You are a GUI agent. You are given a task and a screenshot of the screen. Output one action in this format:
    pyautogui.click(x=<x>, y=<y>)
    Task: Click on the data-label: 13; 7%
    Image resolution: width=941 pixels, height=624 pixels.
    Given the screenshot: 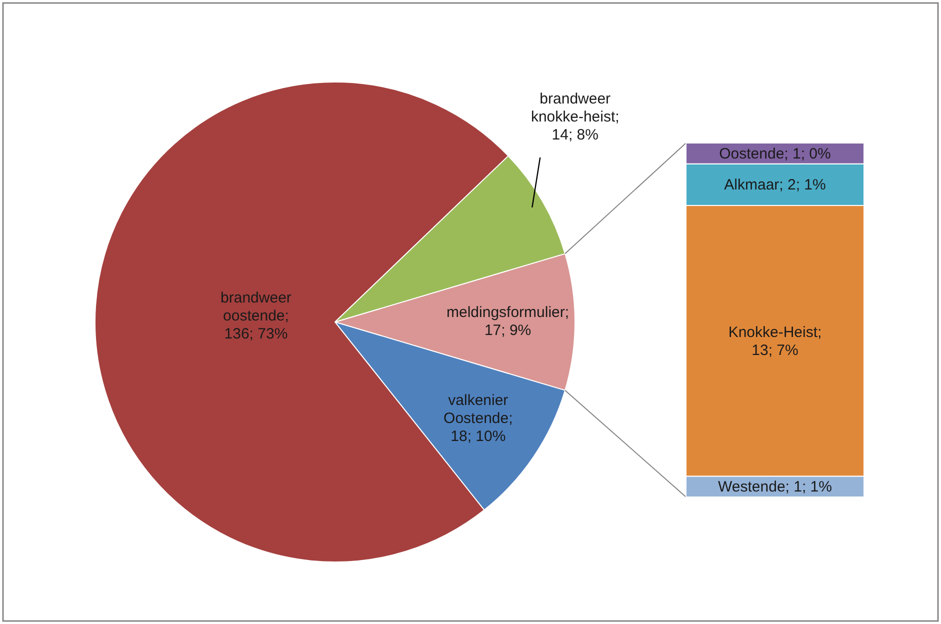 What is the action you would take?
    pyautogui.click(x=775, y=350)
    